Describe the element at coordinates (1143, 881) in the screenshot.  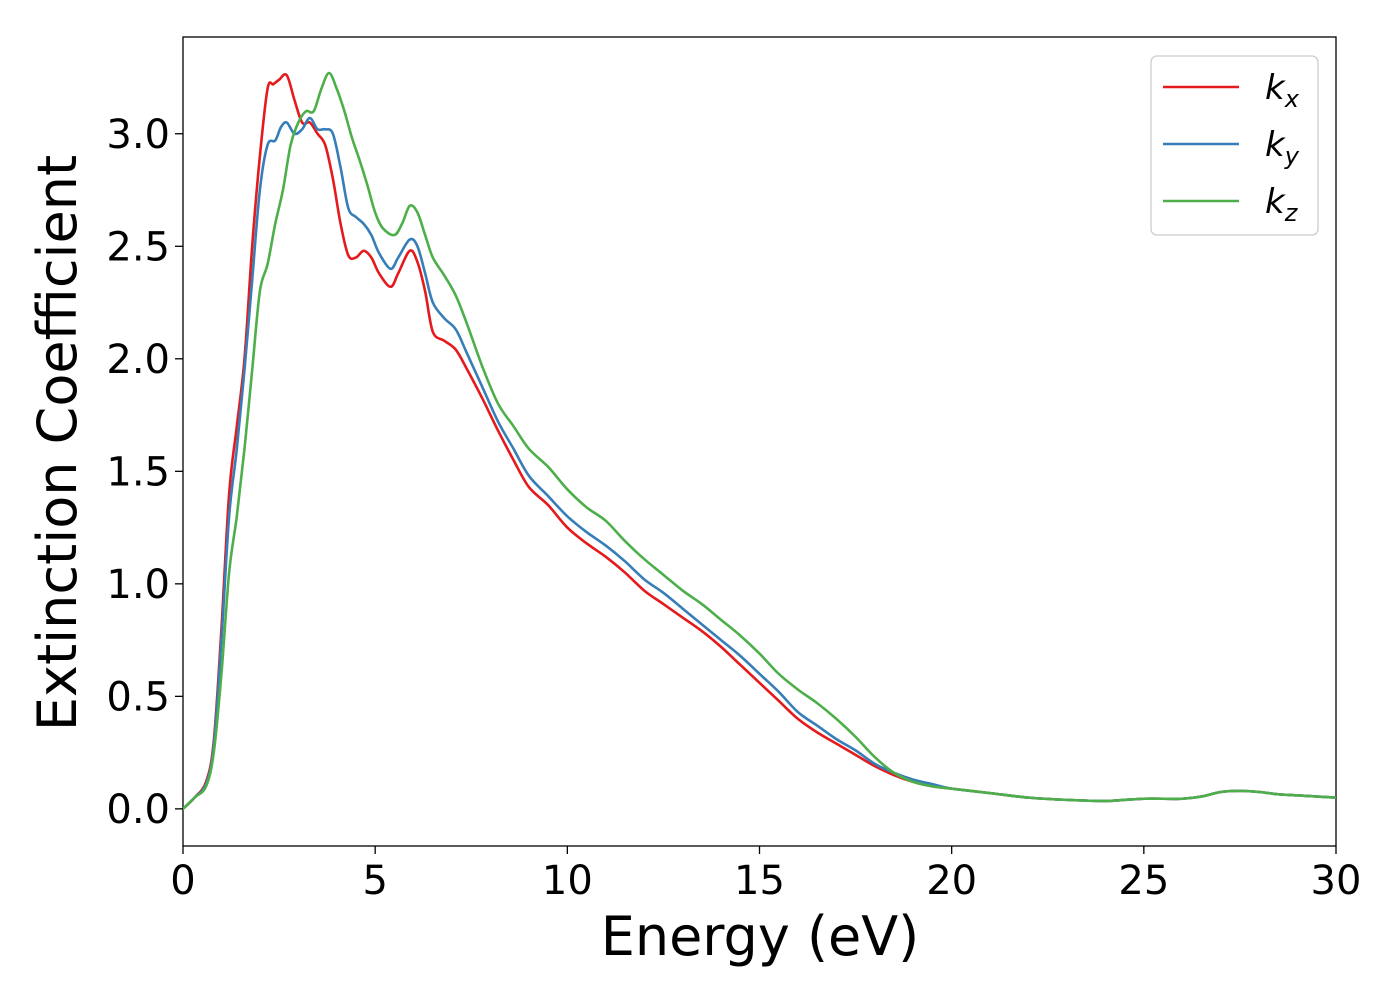
I see `x-tick-label: 25` at that location.